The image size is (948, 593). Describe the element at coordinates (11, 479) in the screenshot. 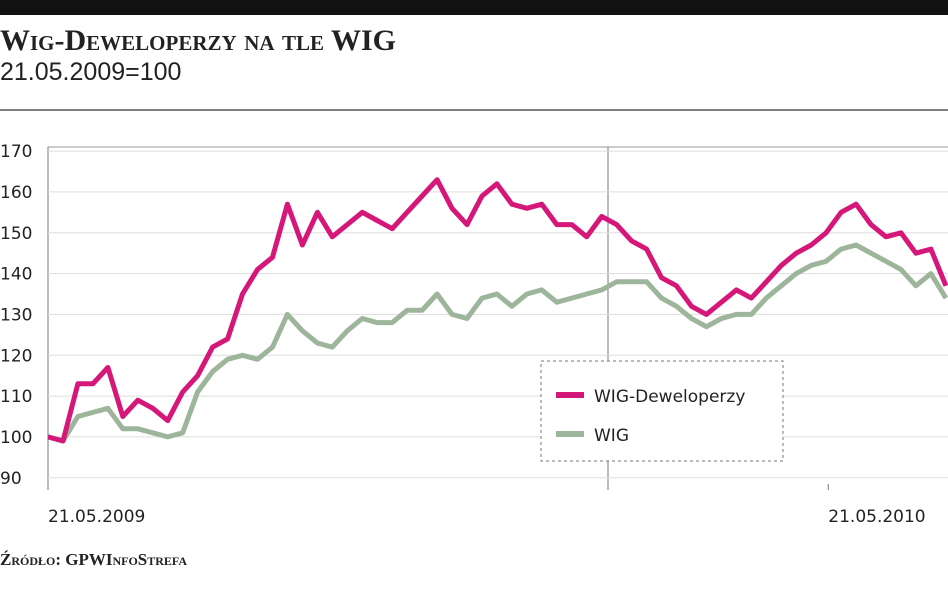

I see `y-tick-label: 90` at that location.